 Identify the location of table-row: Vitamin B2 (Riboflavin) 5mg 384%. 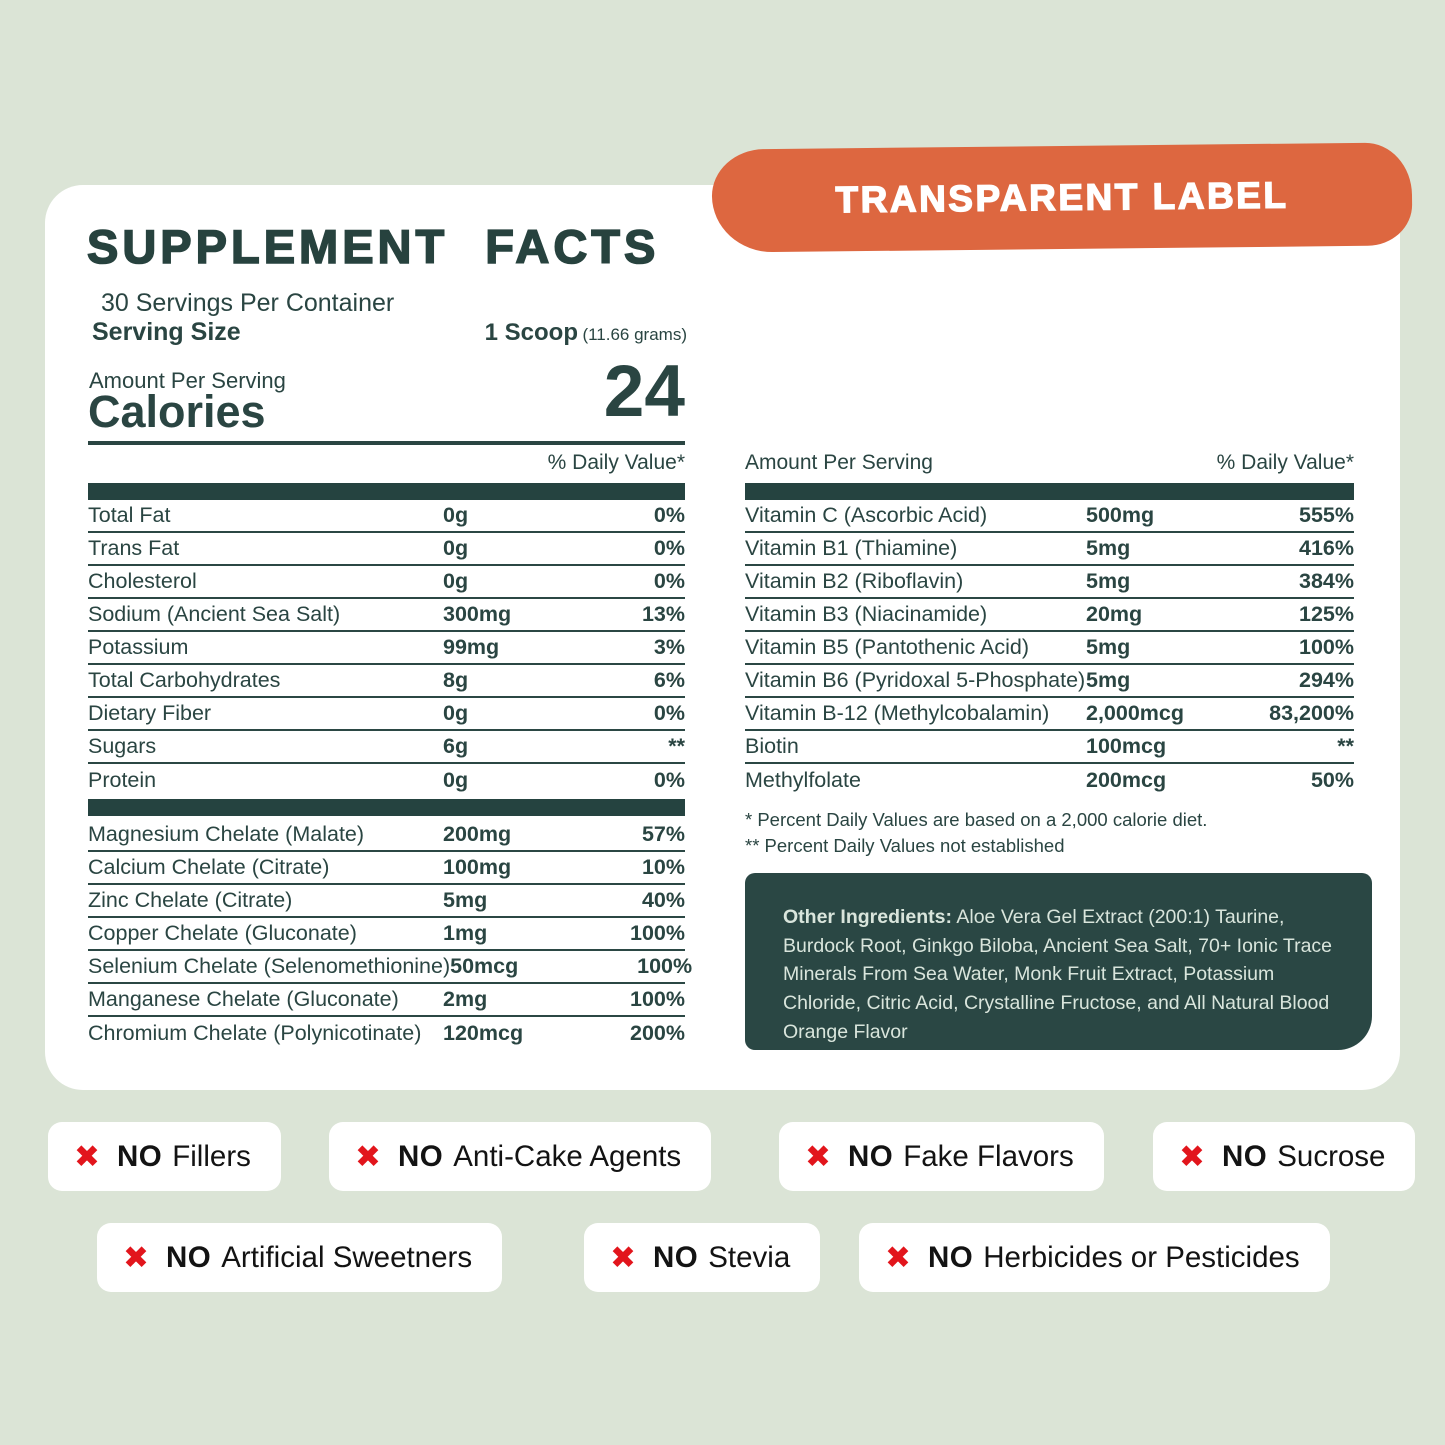
(1049, 582).